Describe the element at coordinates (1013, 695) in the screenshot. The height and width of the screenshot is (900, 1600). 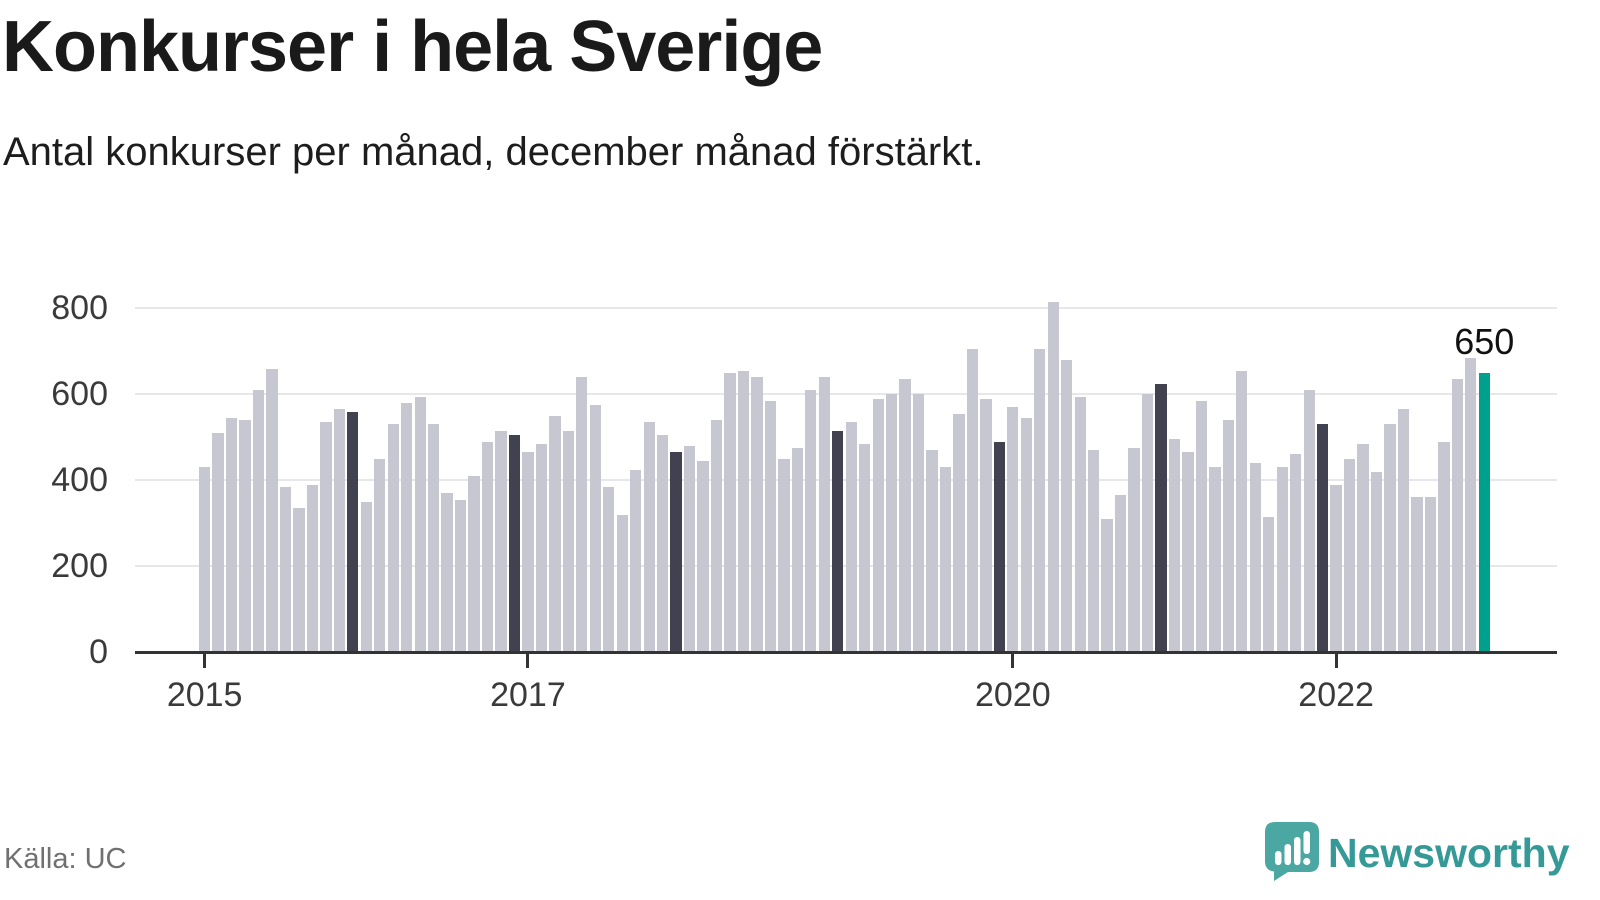
I see `x-axis-label: 2020` at that location.